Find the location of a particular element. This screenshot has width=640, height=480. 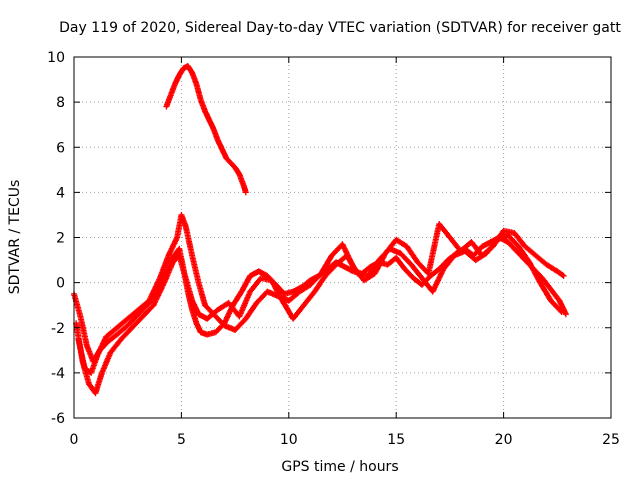

y-tick-label: -2 is located at coordinates (58, 329).